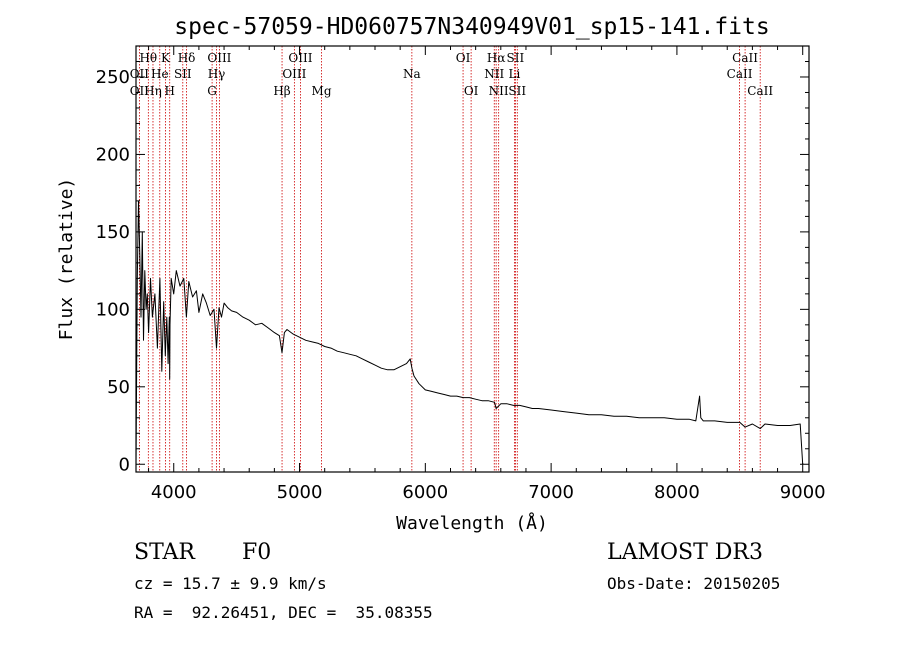 The height and width of the screenshot is (649, 900). I want to click on y-tick-label: 200, so click(113, 154).